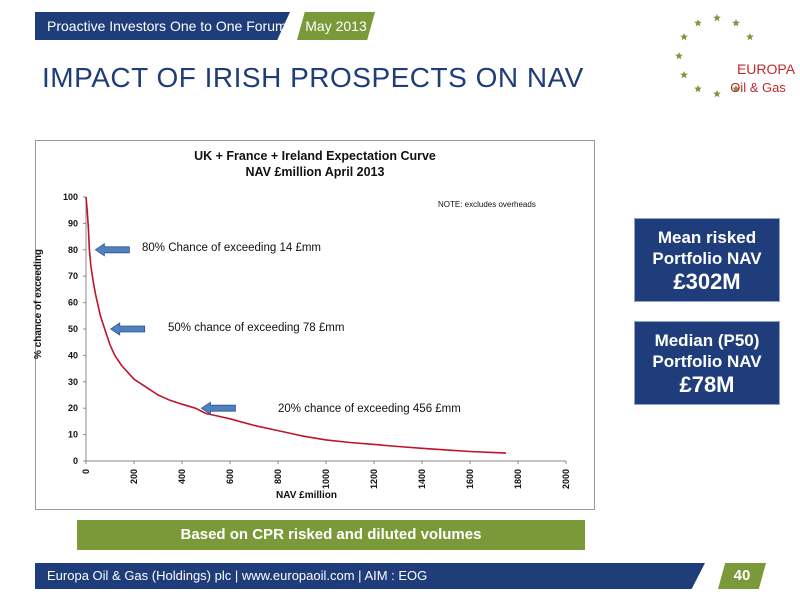 This screenshot has width=800, height=600. I want to click on y-tick-label: 30, so click(73, 382).